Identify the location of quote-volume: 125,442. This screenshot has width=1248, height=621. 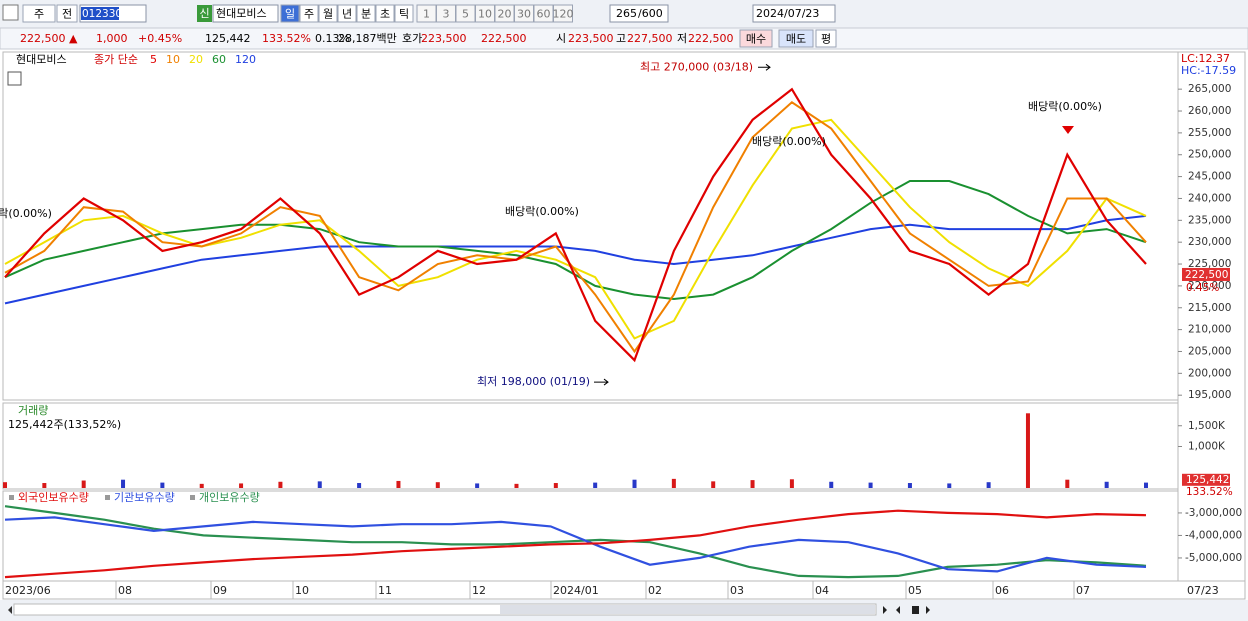
(228, 38).